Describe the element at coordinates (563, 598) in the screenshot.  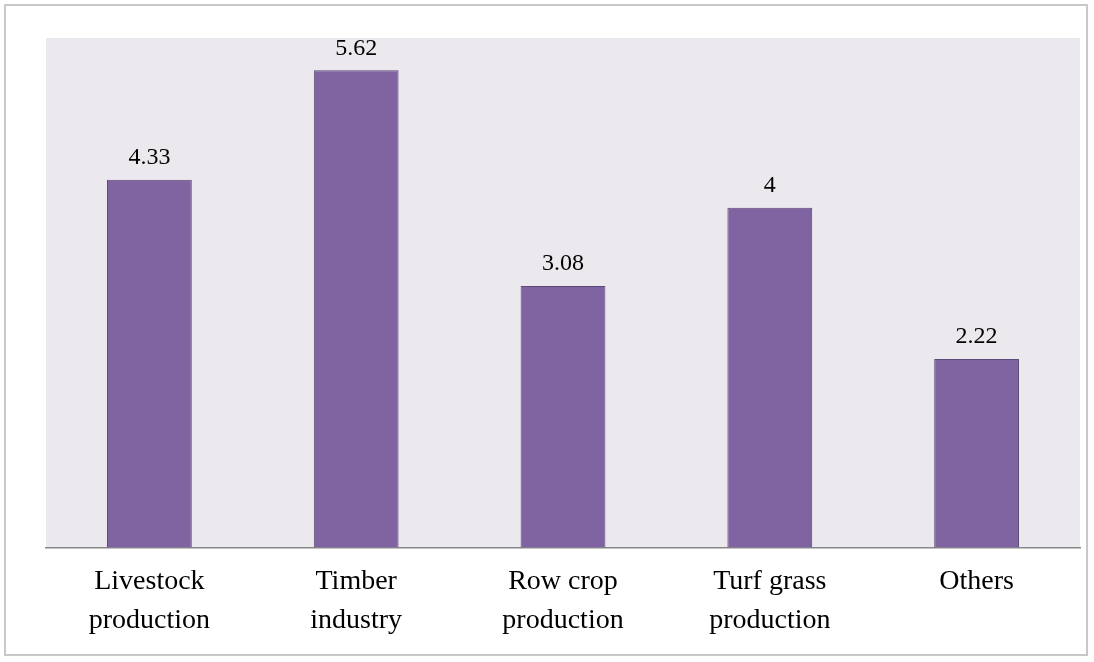
I see `x-tick-label: Row crop production` at that location.